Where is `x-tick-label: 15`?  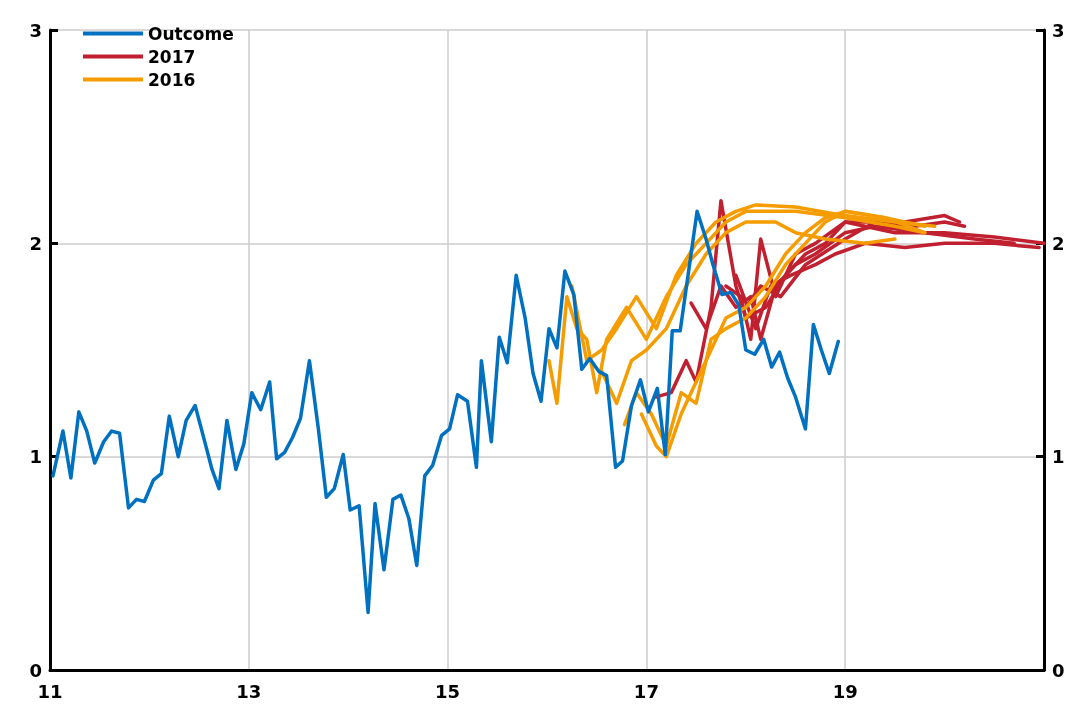
x-tick-label: 15 is located at coordinates (448, 691).